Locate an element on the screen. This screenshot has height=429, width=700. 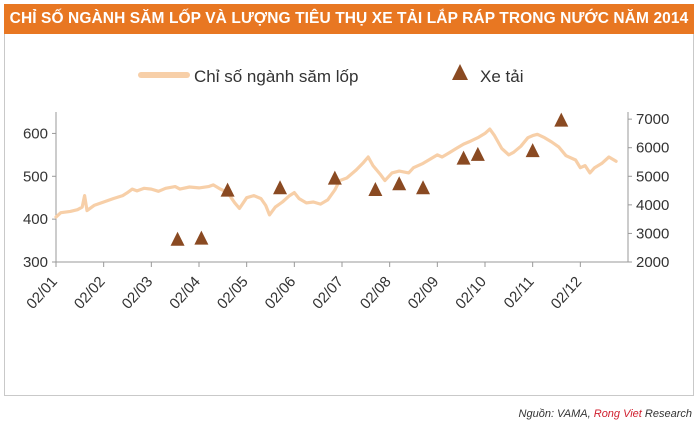
legend: Chỉ số ngành săm lốp Xe tải is located at coordinates (330, 75).